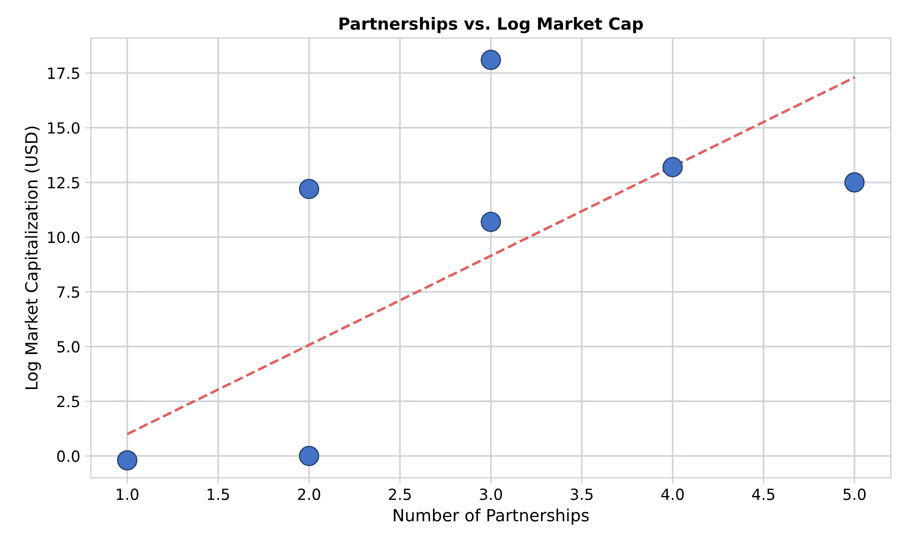  What do you see at coordinates (491, 494) in the screenshot?
I see `x-tick-label: 3.0` at bounding box center [491, 494].